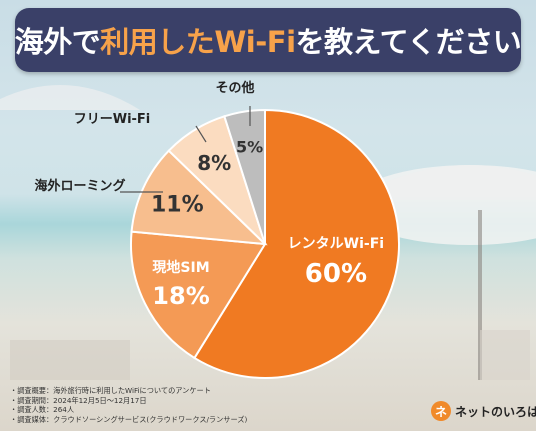 The width and height of the screenshot is (536, 431). Describe the element at coordinates (180, 267) in the screenshot. I see `slice-label: 現地SIM` at that location.